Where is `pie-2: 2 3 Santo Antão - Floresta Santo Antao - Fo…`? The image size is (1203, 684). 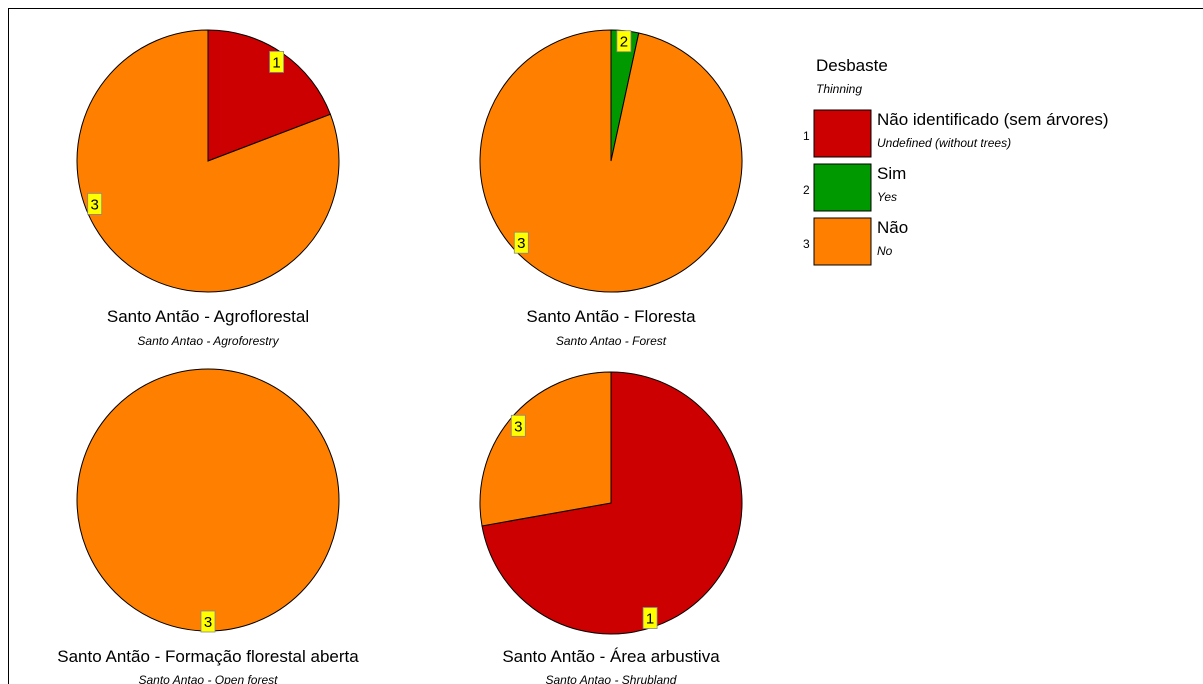 pie-2: 2 3 Santo Antão - Floresta Santo Antao - Fo… is located at coordinates (611, 188).